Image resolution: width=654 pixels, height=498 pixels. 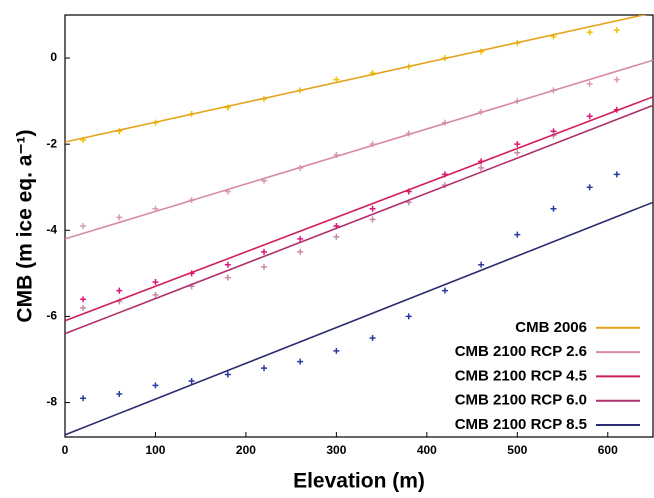 I want to click on x-tick-label: 100, so click(x=155, y=450).